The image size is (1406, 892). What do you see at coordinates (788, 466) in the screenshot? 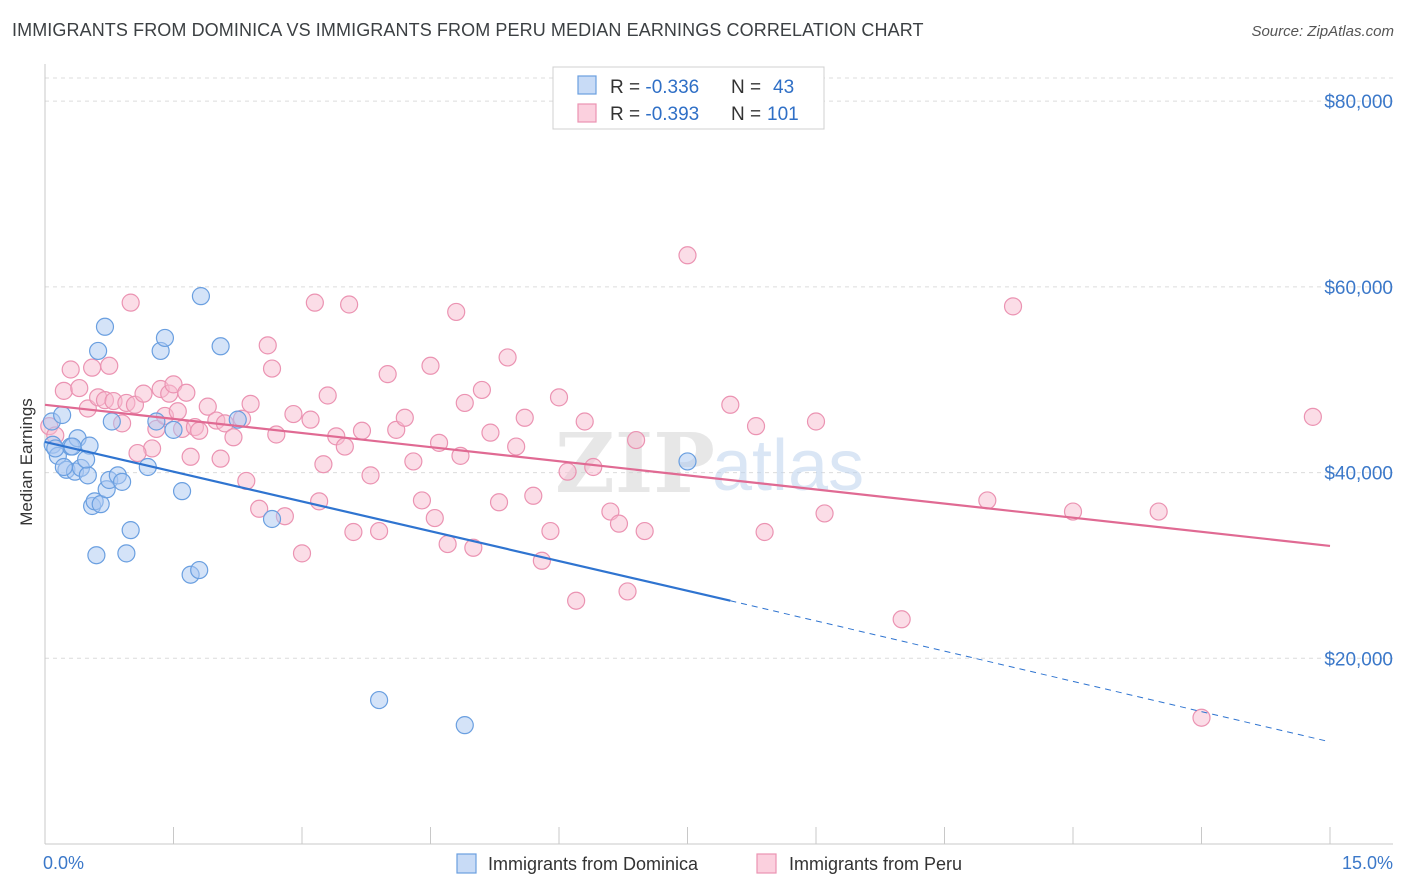
I see `watermark-atlas: atlas` at bounding box center [788, 466].